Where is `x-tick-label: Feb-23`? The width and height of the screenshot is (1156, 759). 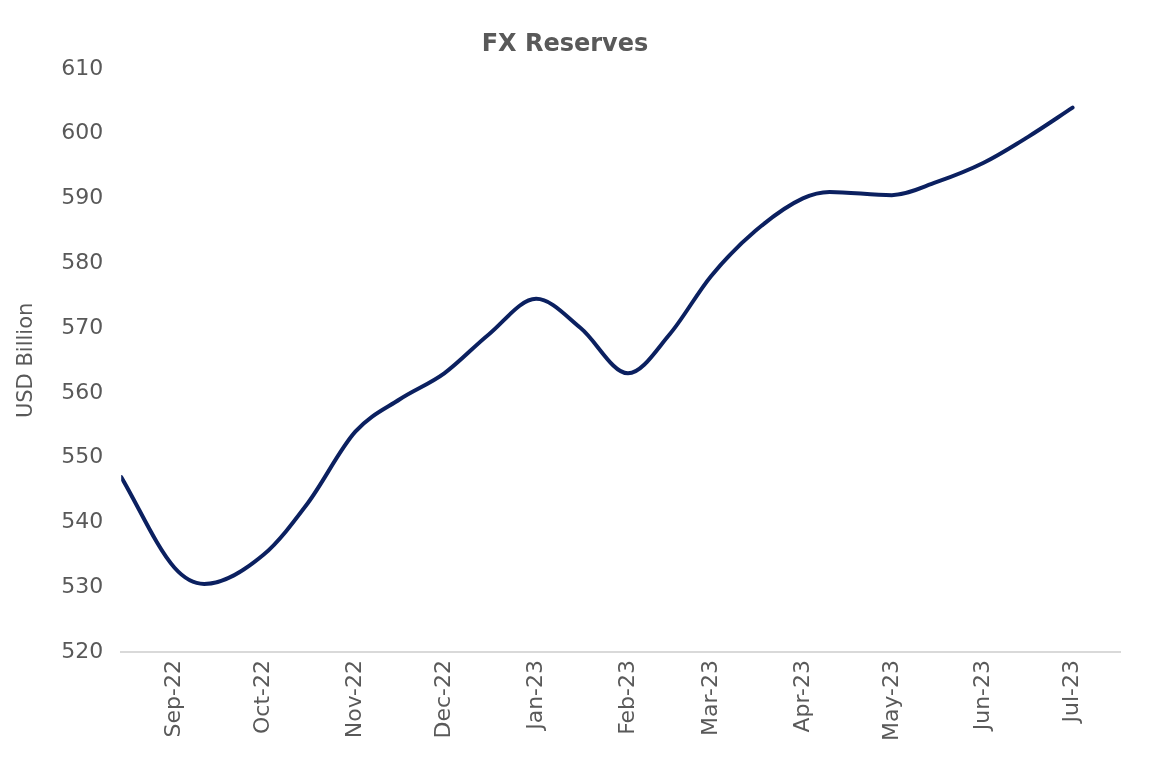 x-tick-label: Feb-23 is located at coordinates (626, 697).